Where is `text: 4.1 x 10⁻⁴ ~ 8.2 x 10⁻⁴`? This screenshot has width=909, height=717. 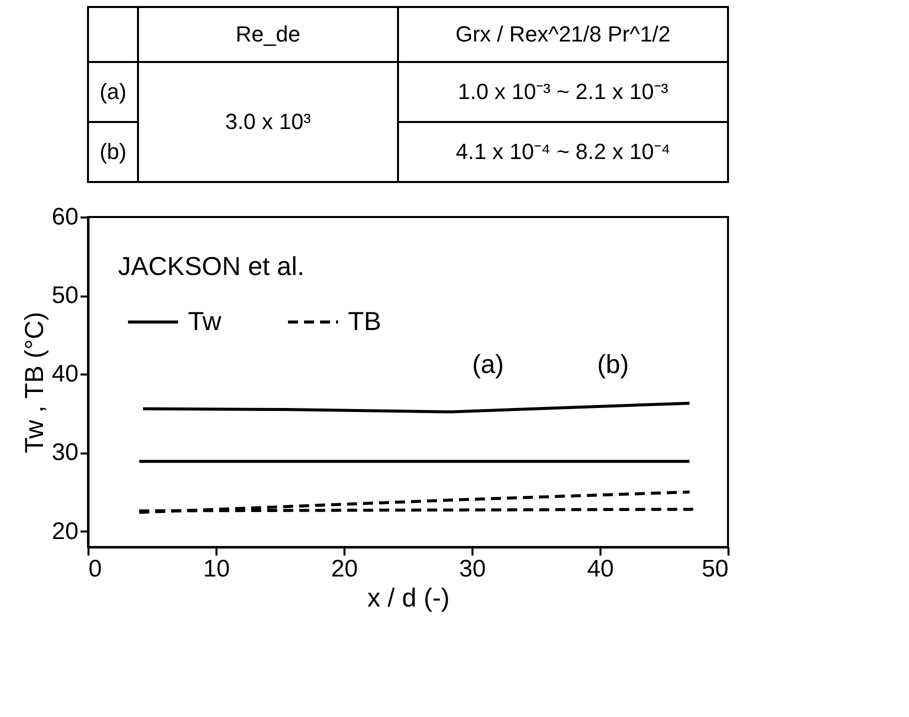 text: 4.1 x 10⁻⁴ ~ 8.2 x 10⁻⁴ is located at coordinates (563, 151).